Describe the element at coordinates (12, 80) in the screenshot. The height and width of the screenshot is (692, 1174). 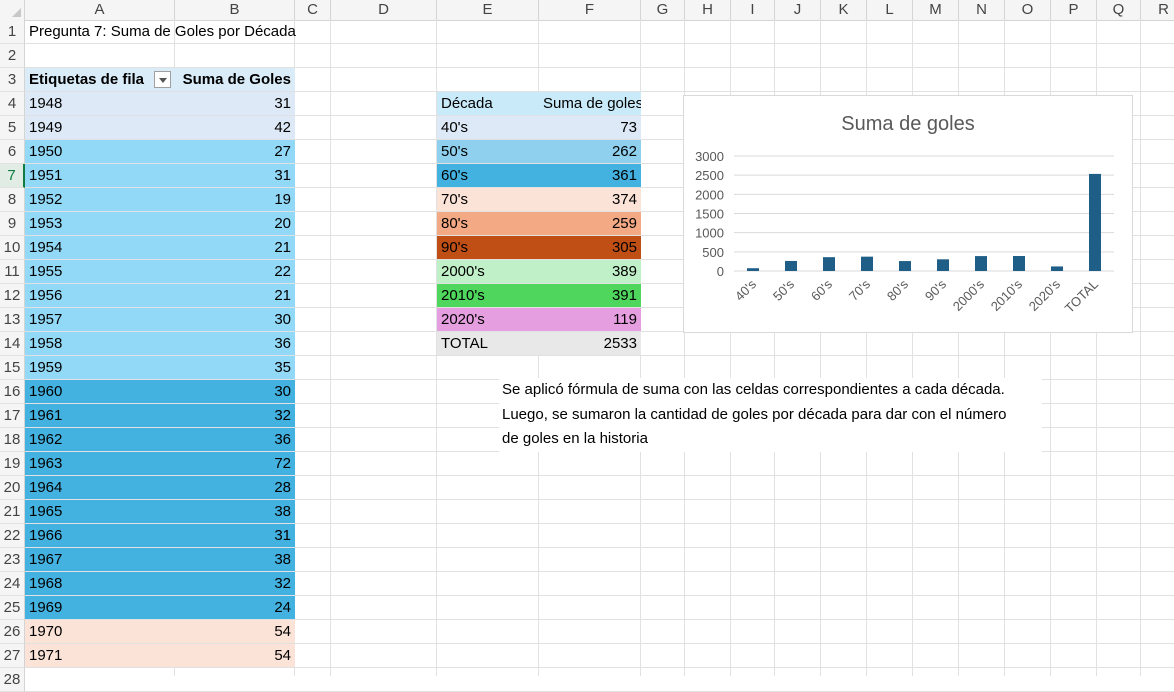
I see `row-header-3: 3` at that location.